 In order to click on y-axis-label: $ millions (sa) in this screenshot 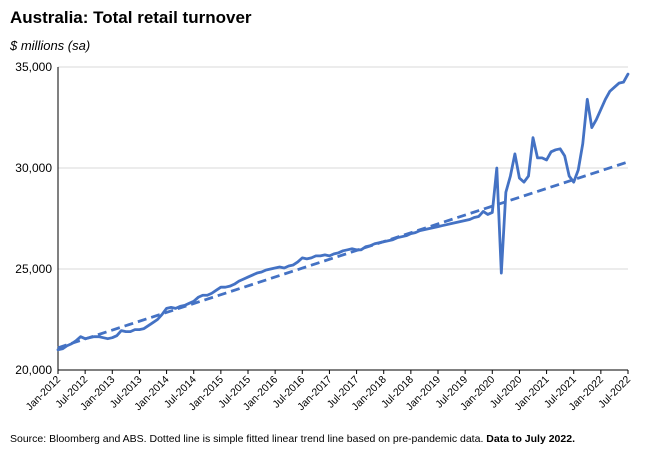, I will do `click(50, 45)`.